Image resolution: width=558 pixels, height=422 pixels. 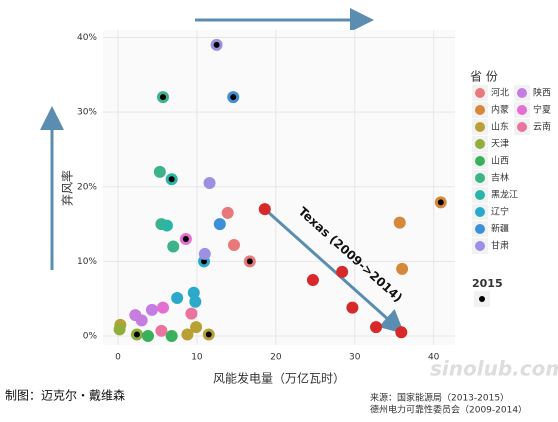 I want to click on y-tick-label: 30%, so click(x=87, y=113).